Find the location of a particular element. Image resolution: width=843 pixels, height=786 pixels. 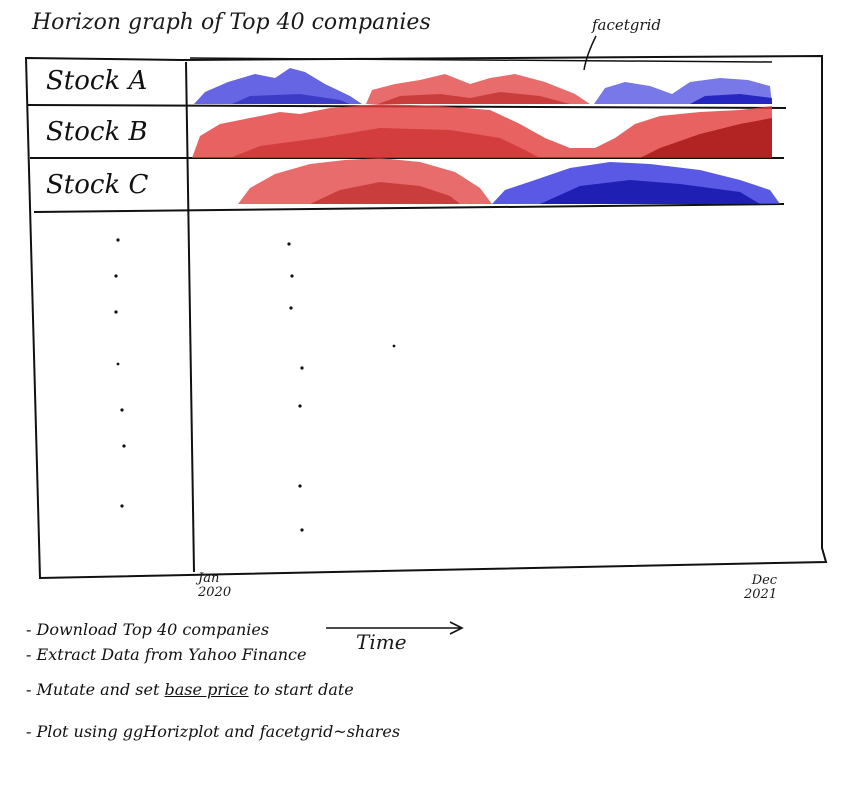

stock-b-band-2-dark is located at coordinates (706, 138).